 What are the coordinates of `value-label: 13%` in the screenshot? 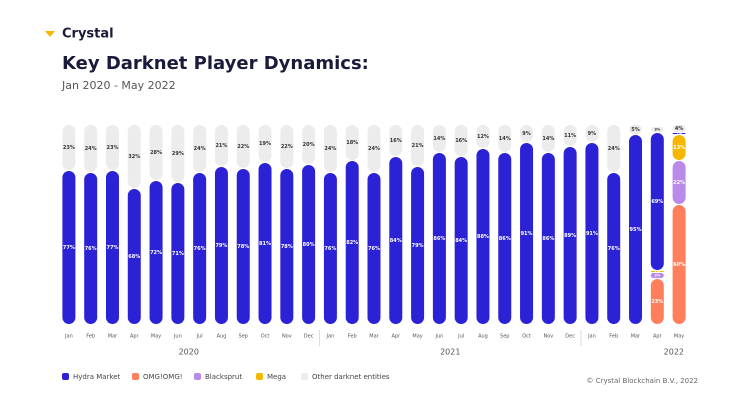 It's located at (679, 148).